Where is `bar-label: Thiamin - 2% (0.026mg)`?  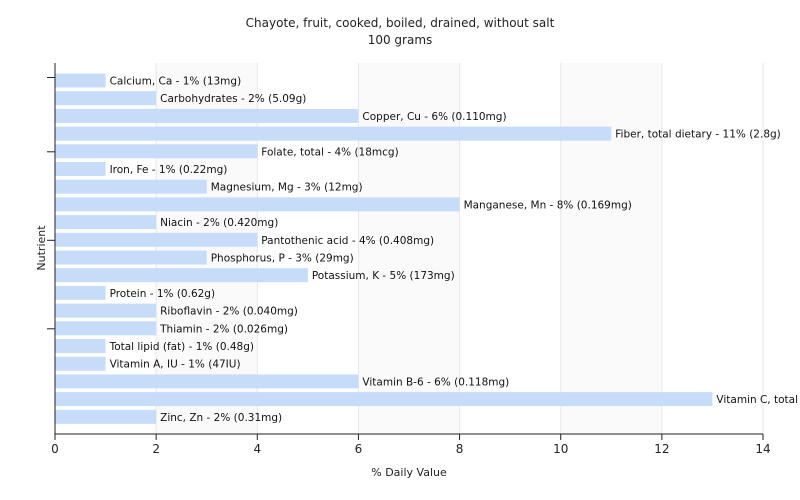 bar-label: Thiamin - 2% (0.026mg) is located at coordinates (223, 329).